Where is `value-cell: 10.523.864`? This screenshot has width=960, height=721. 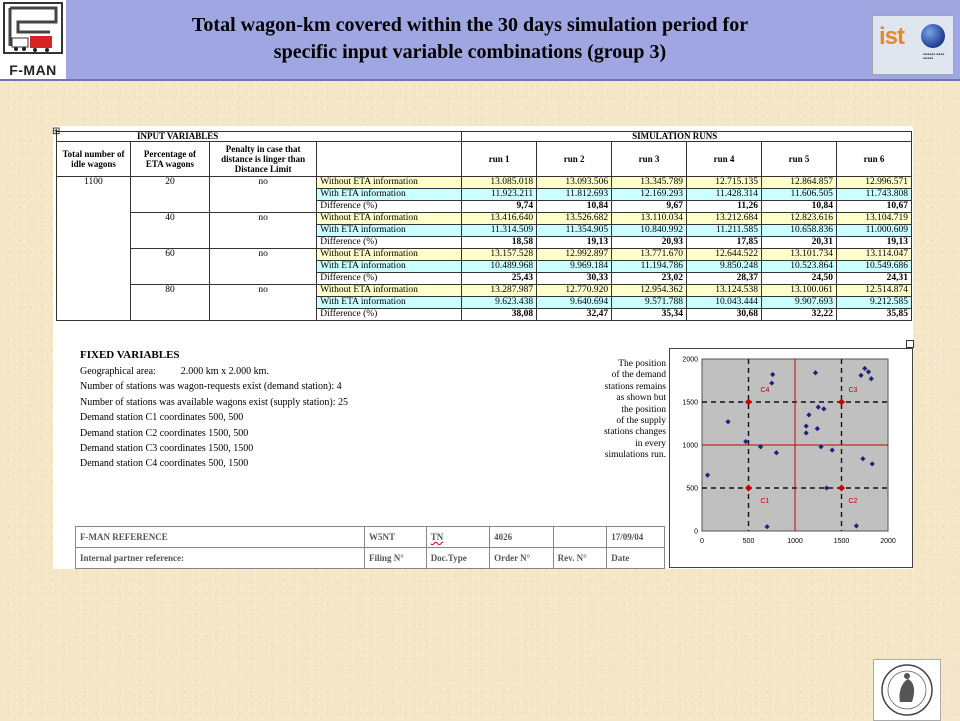 value-cell: 10.523.864 is located at coordinates (798, 266).